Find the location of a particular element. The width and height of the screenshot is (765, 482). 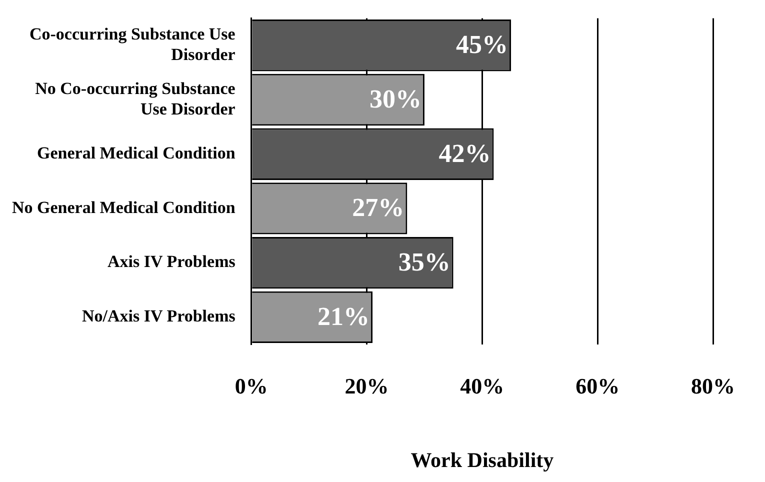

data-label: 30% is located at coordinates (395, 99).